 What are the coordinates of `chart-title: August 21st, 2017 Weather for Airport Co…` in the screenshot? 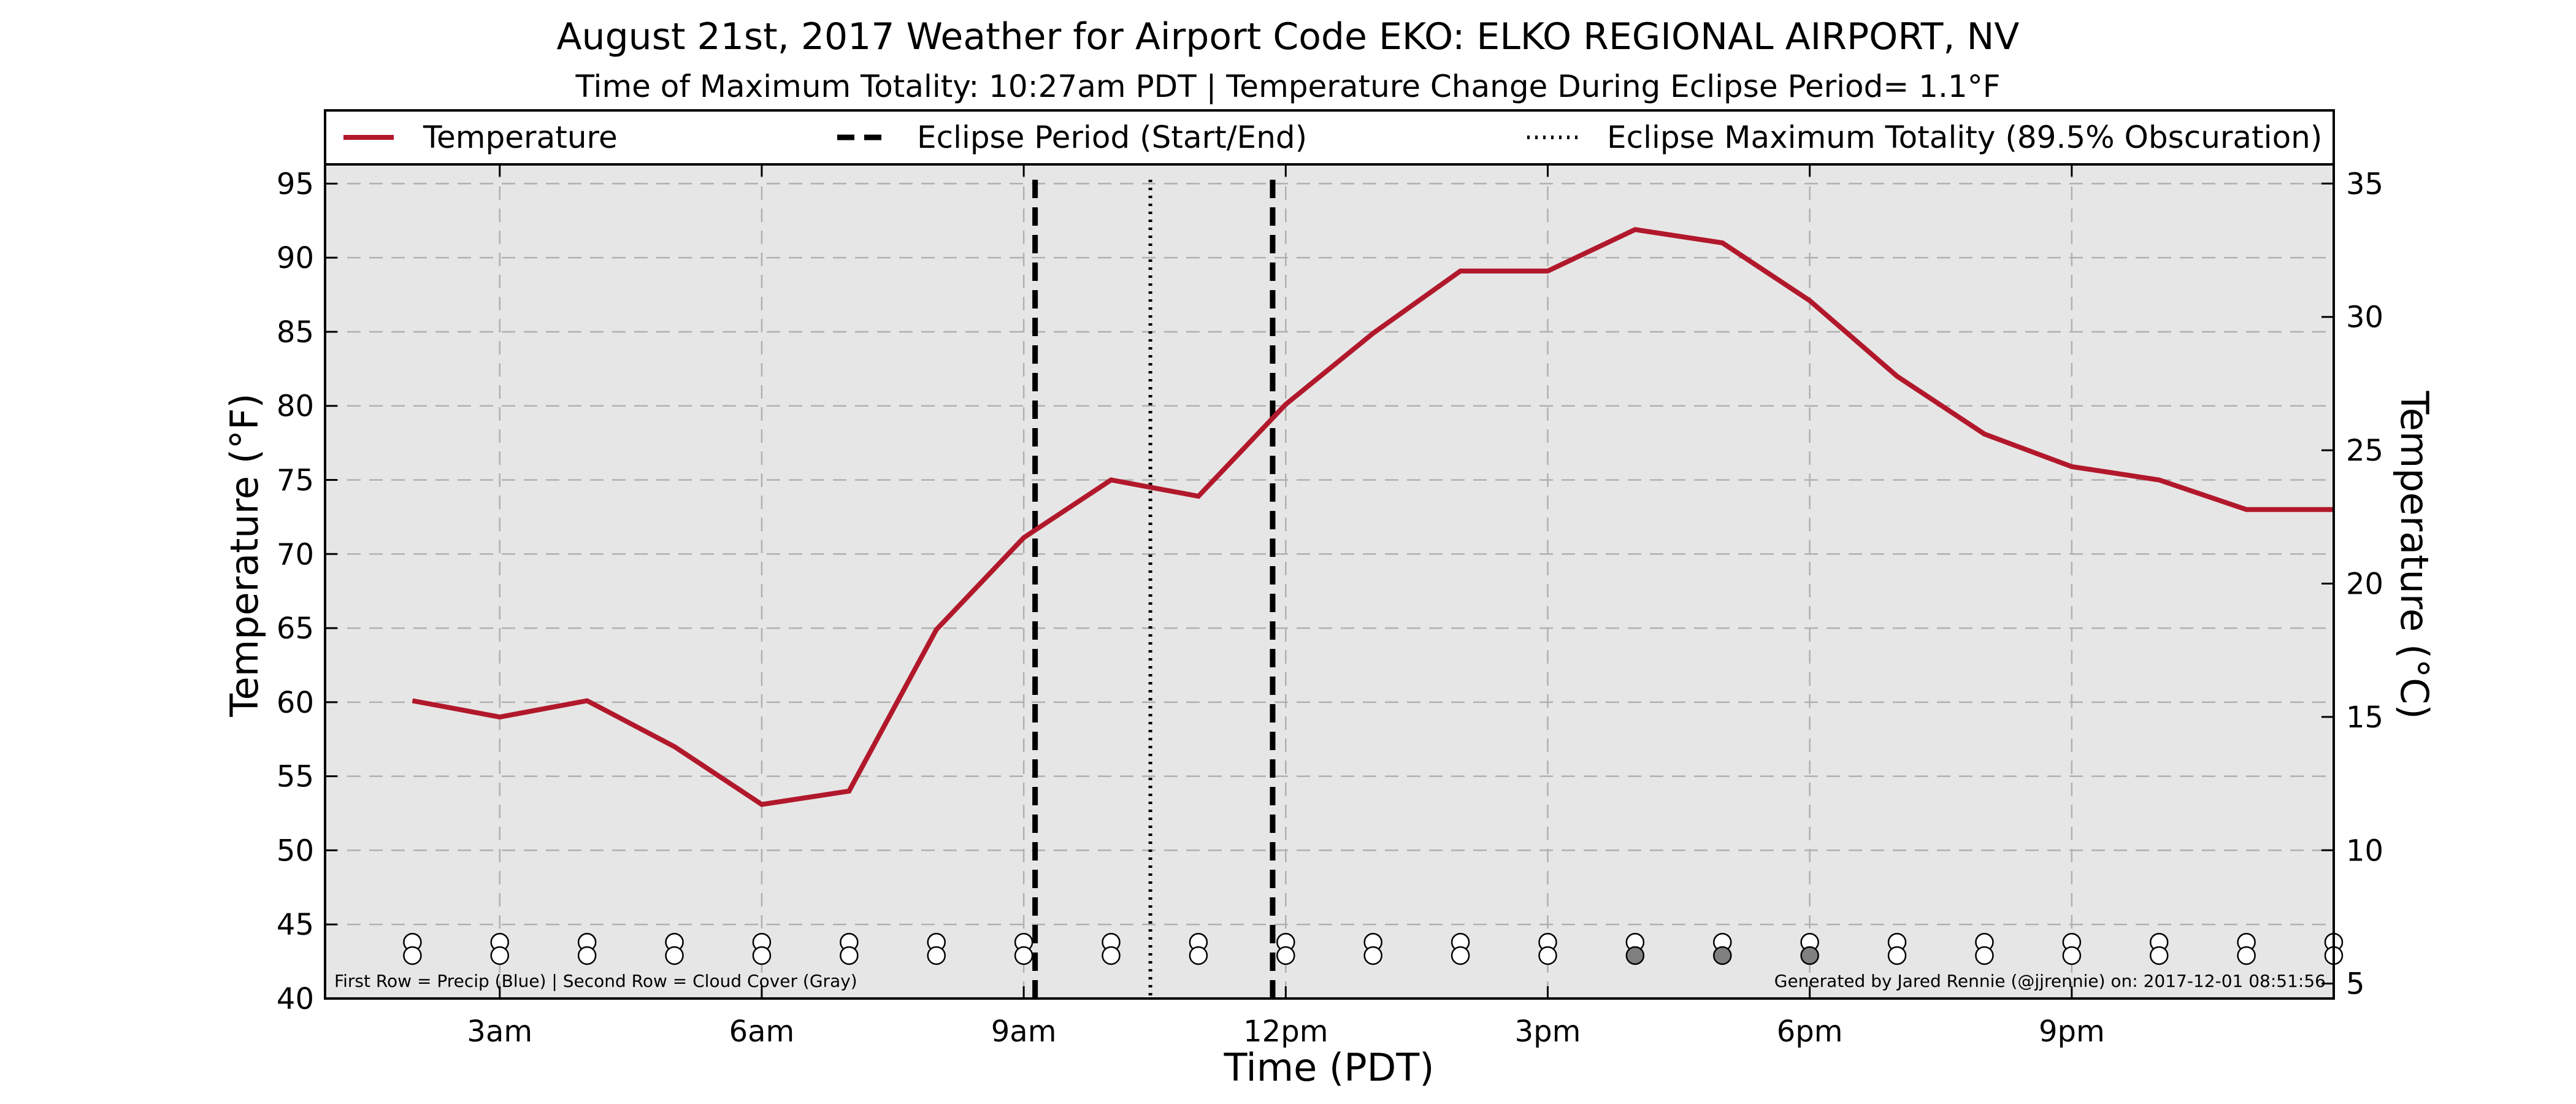 It's located at (1288, 36).